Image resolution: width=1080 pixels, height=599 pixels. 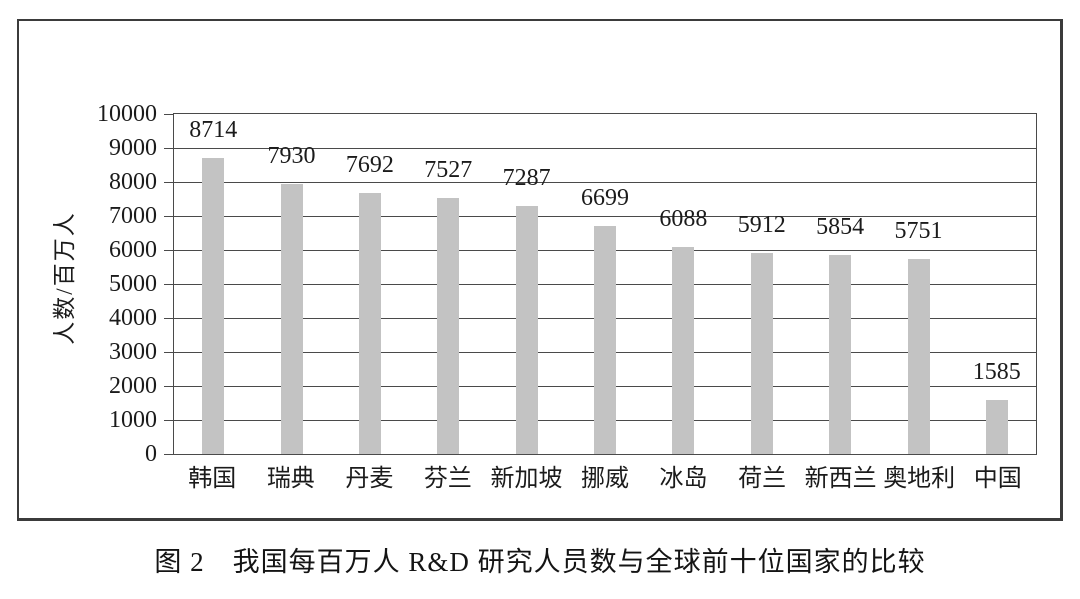 I want to click on y-tick-label: 3000, so click(x=133, y=352).